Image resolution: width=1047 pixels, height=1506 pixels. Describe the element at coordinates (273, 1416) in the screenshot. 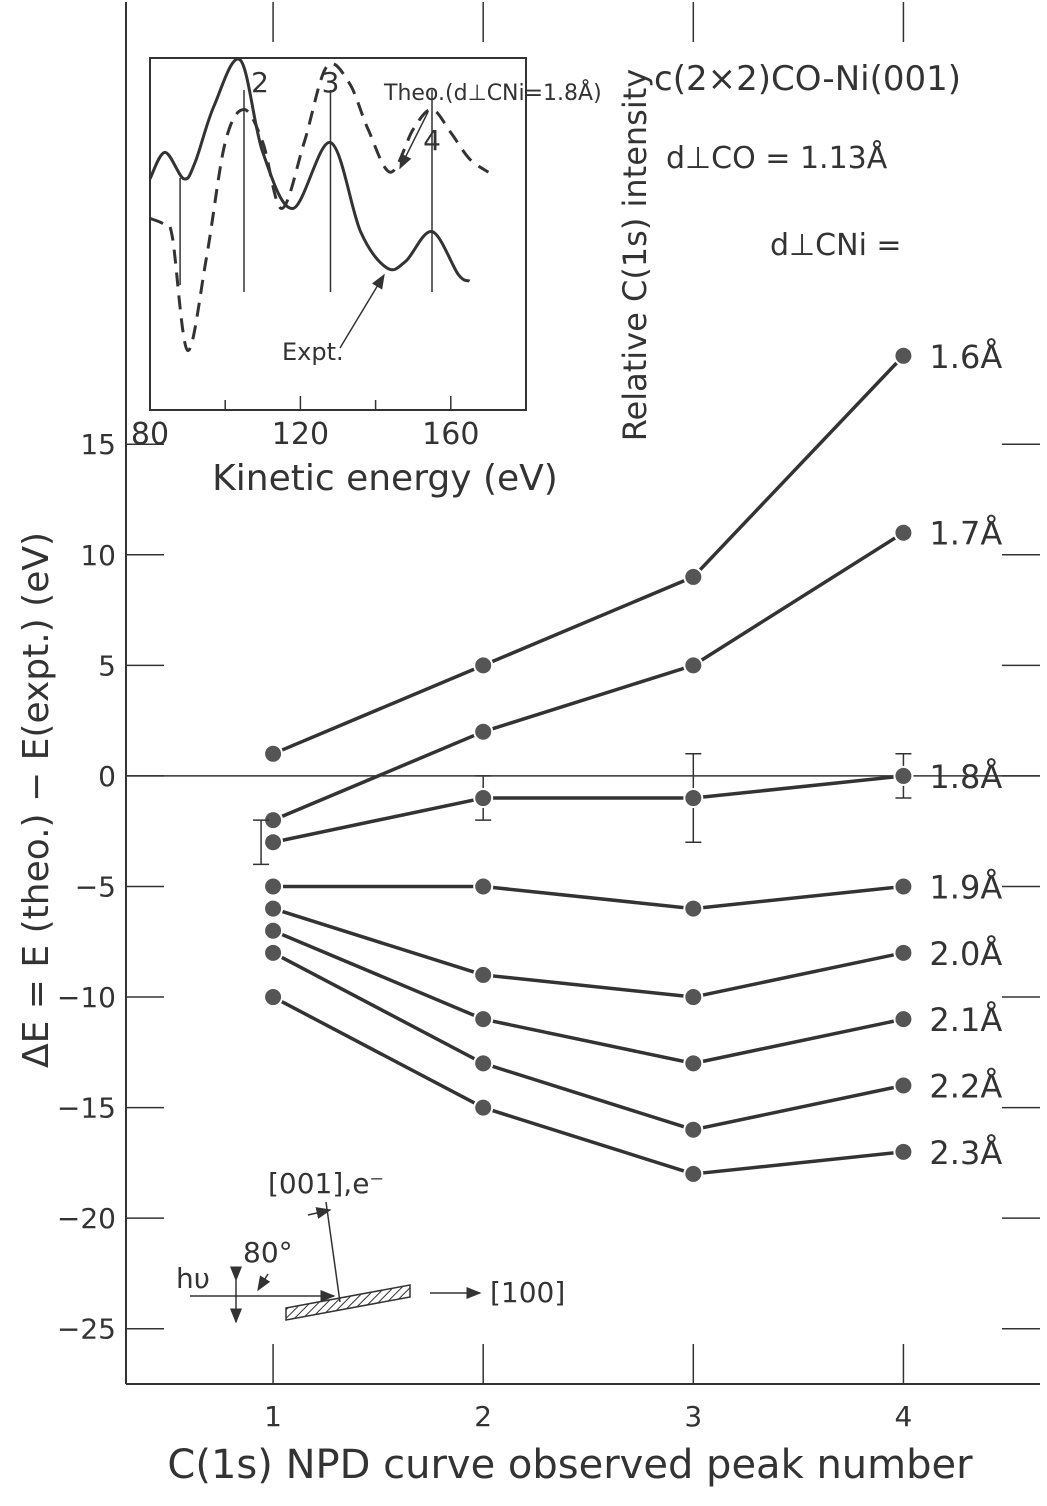

I see `x-tick-label: 1` at that location.